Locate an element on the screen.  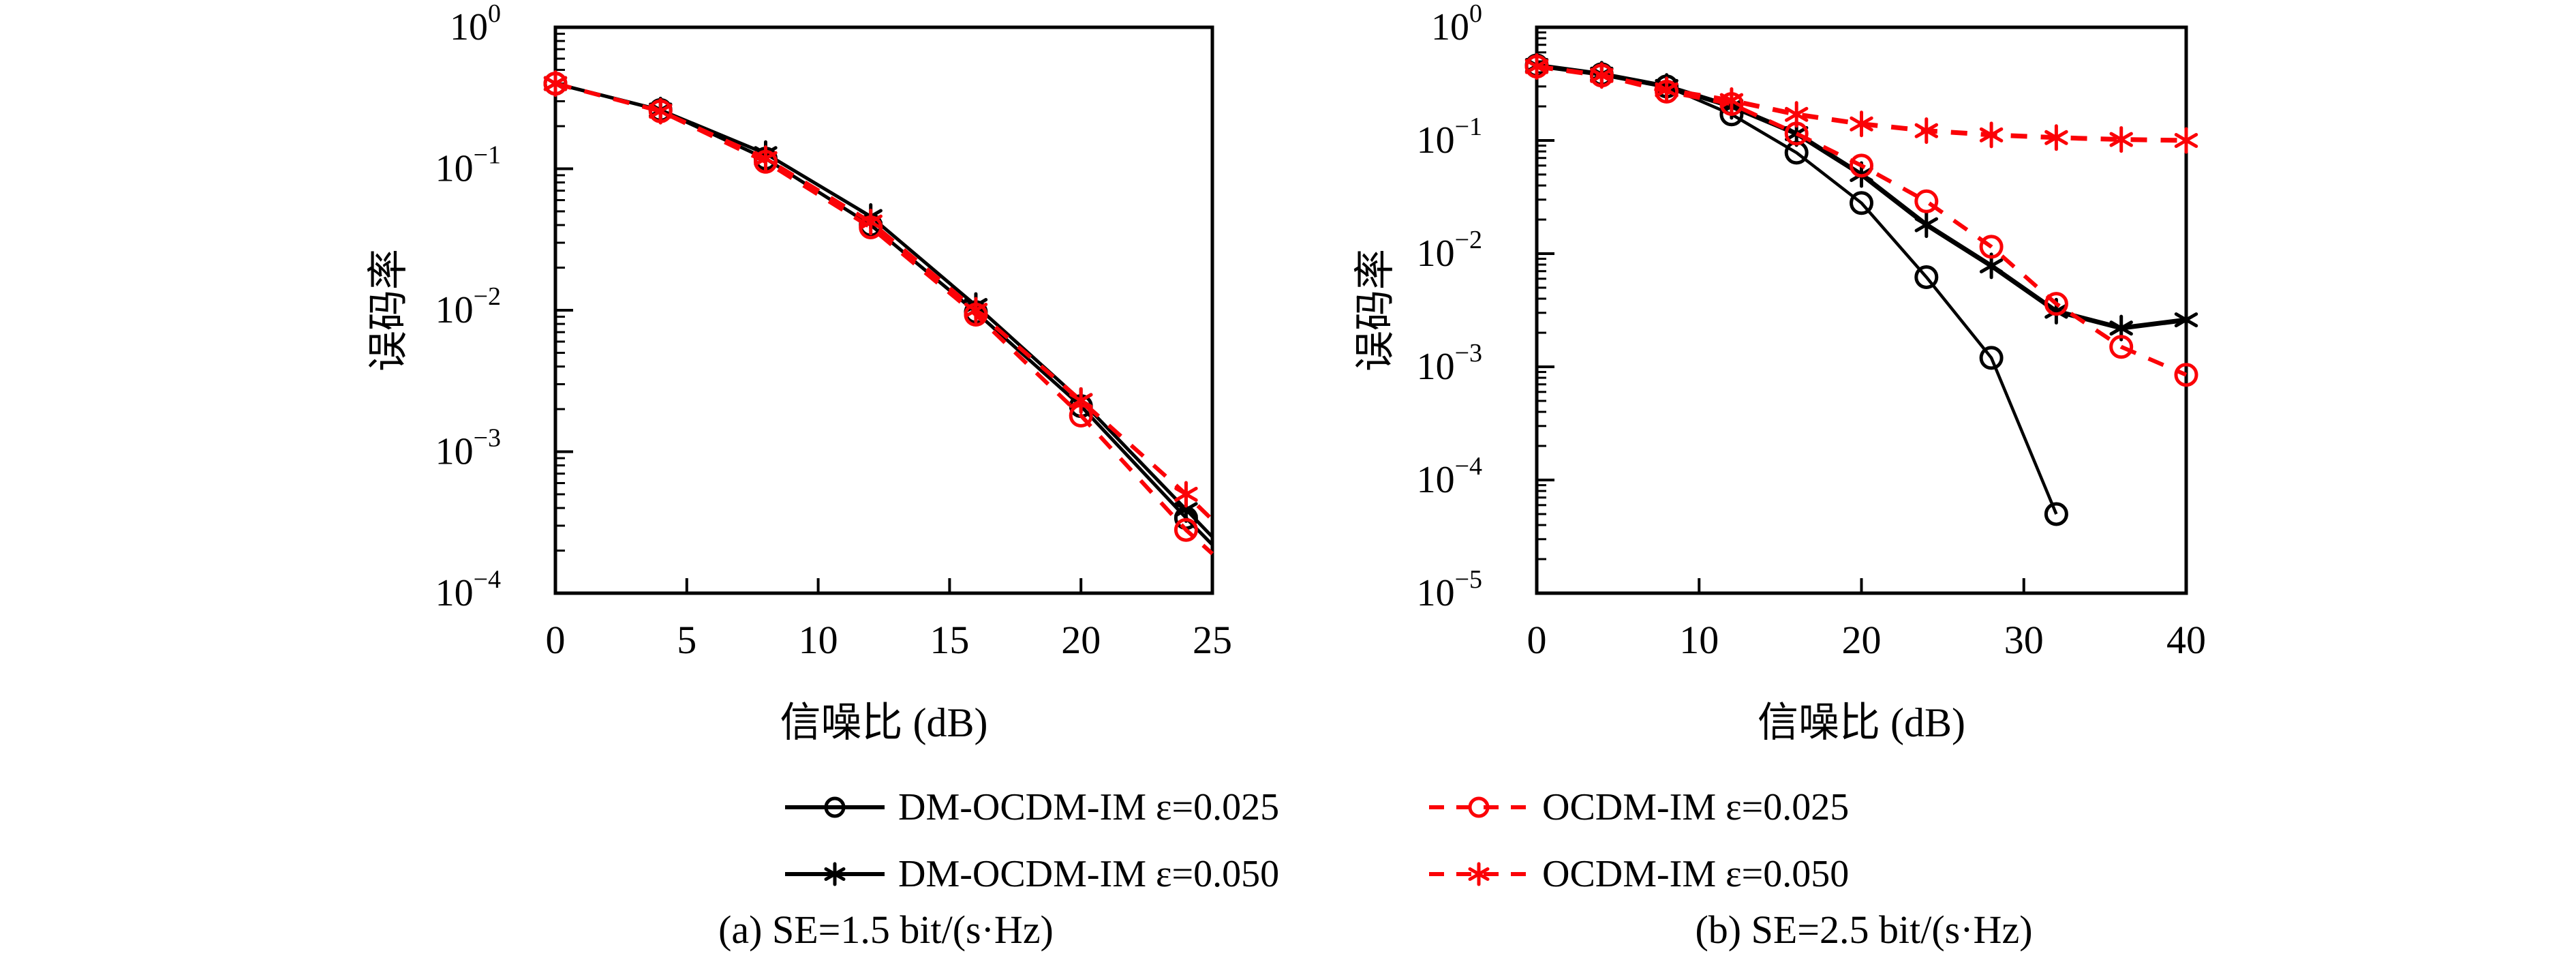
x-tick-label: 5 is located at coordinates (686, 640).